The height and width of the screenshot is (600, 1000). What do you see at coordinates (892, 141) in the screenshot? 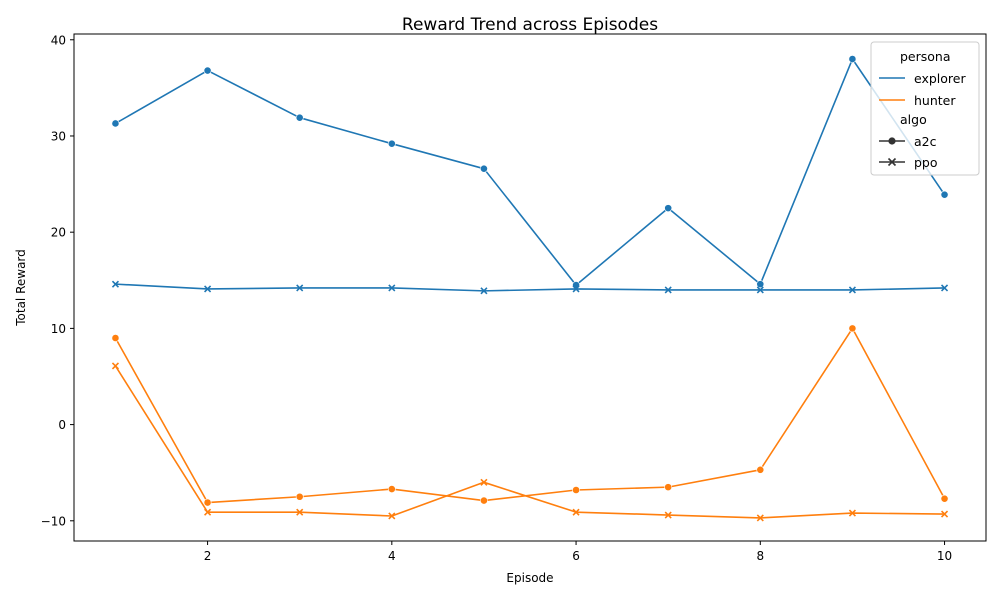
I see `legend-a2c-marker` at bounding box center [892, 141].